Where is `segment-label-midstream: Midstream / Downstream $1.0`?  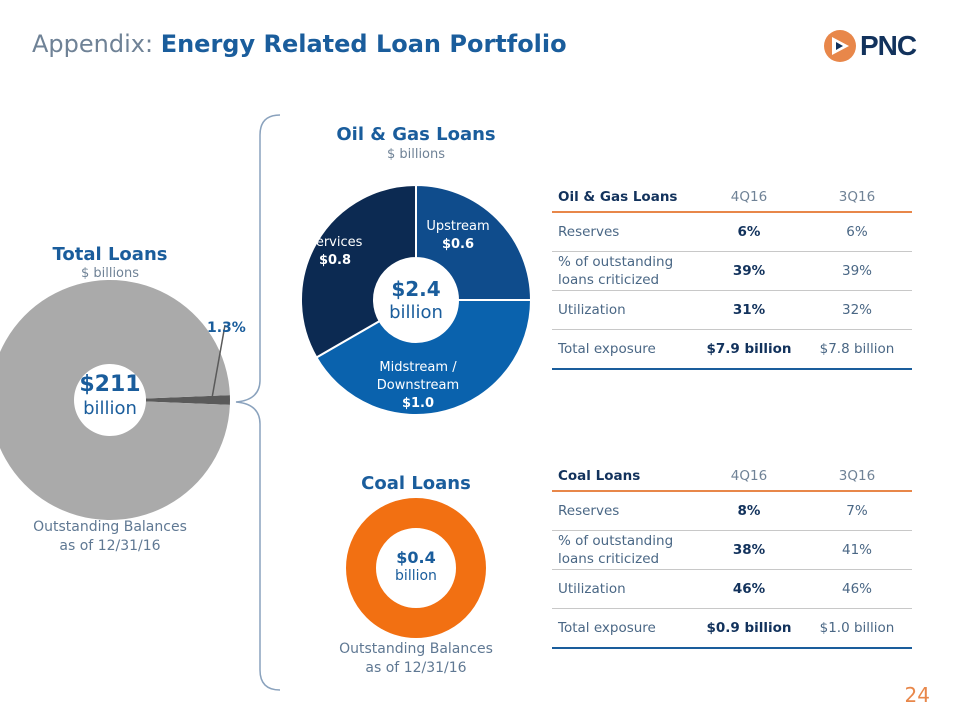
segment-label-midstream: Midstream / Downstream $1.0 is located at coordinates (418, 386).